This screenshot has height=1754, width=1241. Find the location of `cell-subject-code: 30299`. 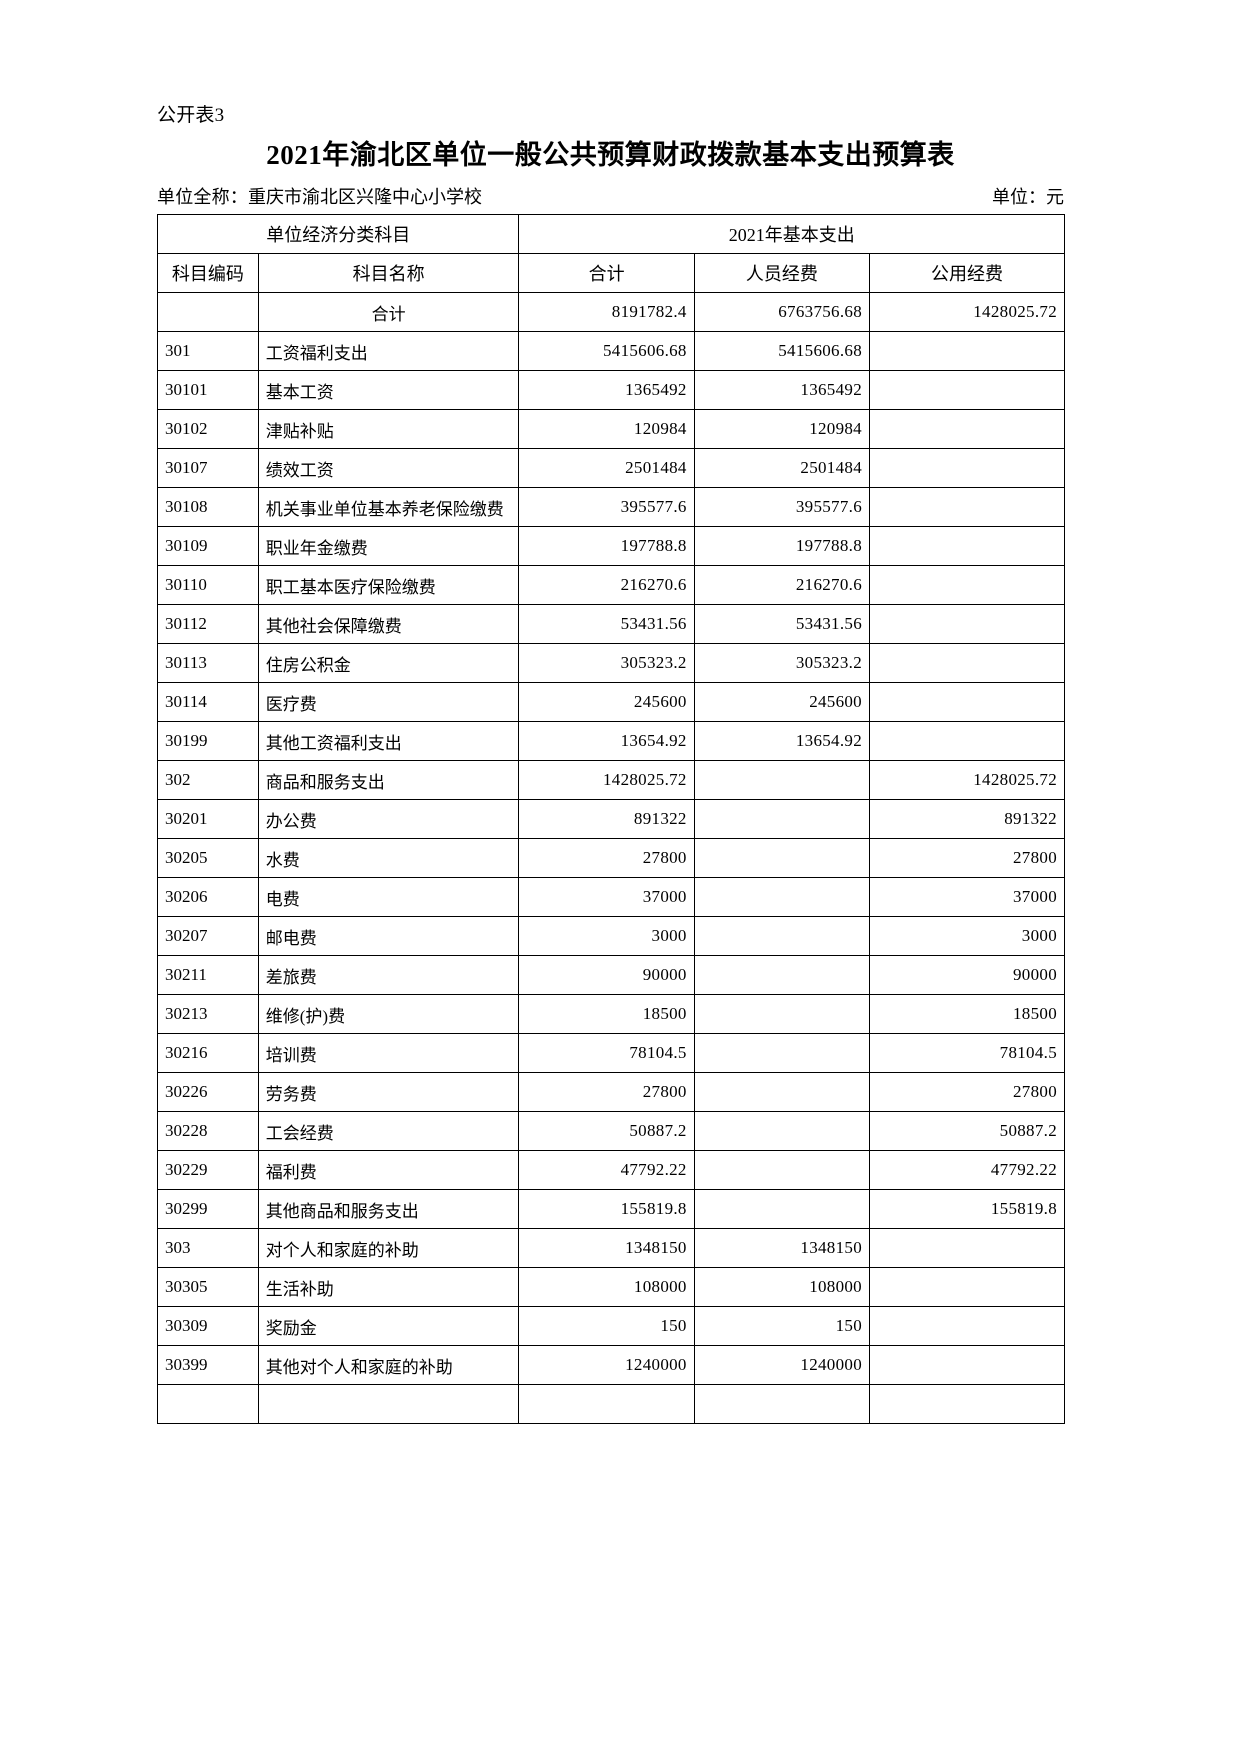

cell-subject-code: 30299 is located at coordinates (208, 1209).